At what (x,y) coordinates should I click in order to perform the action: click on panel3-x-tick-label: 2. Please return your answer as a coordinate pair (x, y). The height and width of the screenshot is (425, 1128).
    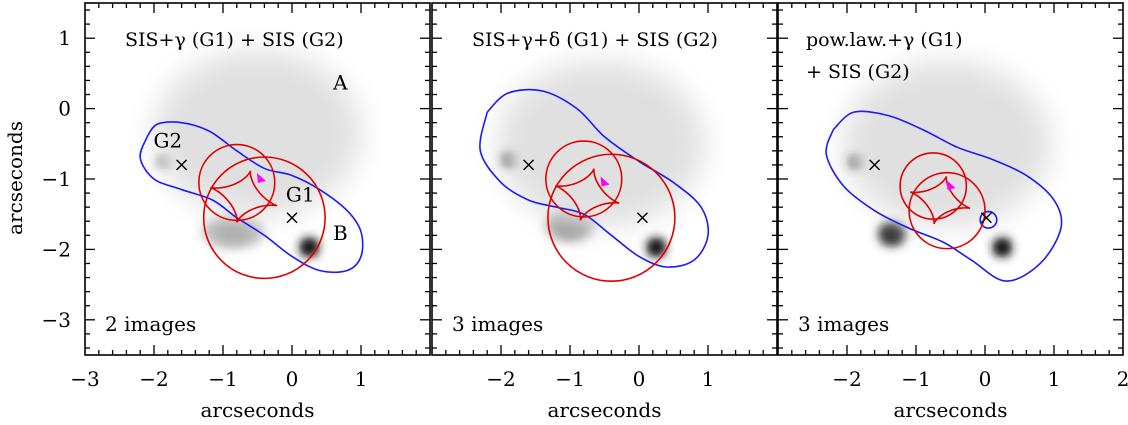
    Looking at the image, I should click on (1122, 379).